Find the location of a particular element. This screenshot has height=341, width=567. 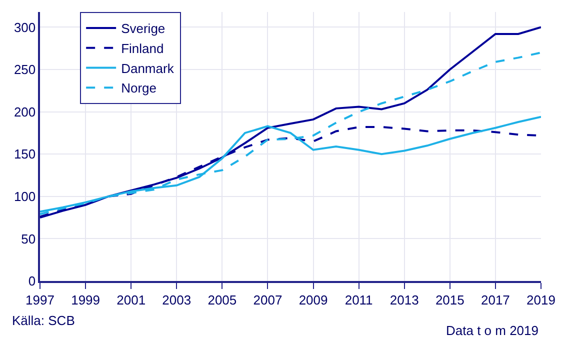

x-tick-label: 2009 is located at coordinates (313, 300).